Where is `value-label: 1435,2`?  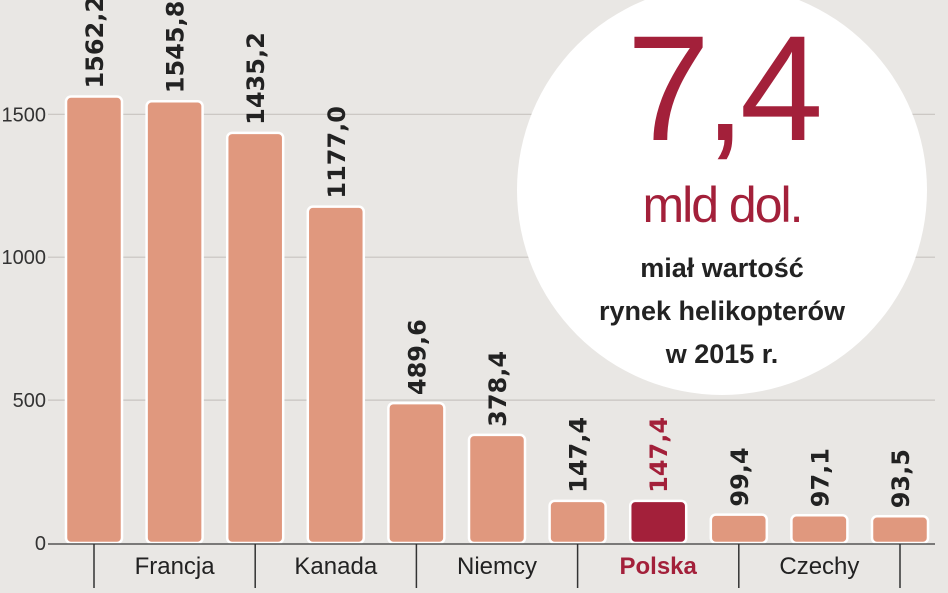 value-label: 1435,2 is located at coordinates (256, 78).